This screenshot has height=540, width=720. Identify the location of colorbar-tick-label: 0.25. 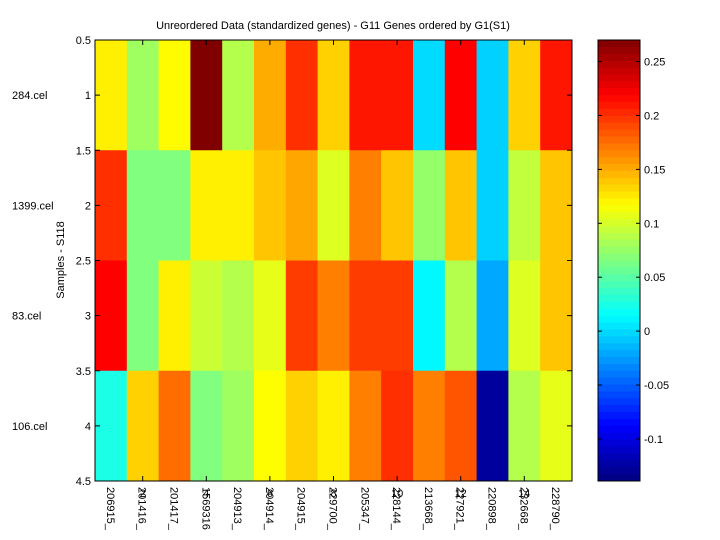
(654, 63).